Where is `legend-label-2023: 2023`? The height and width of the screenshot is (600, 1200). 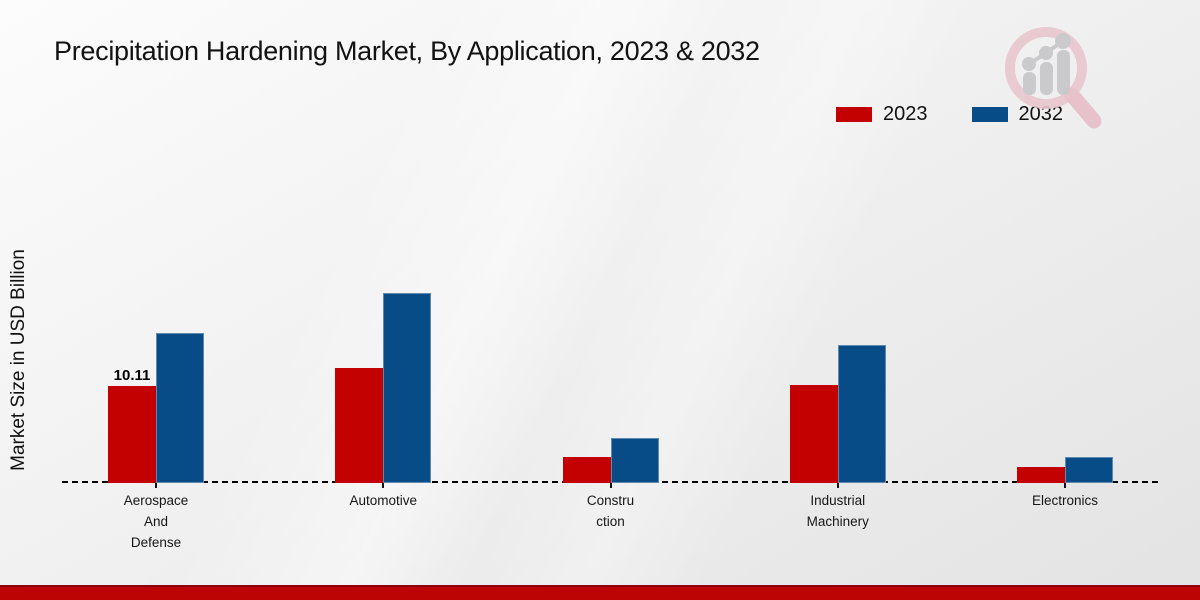
legend-label-2023: 2023 is located at coordinates (905, 114).